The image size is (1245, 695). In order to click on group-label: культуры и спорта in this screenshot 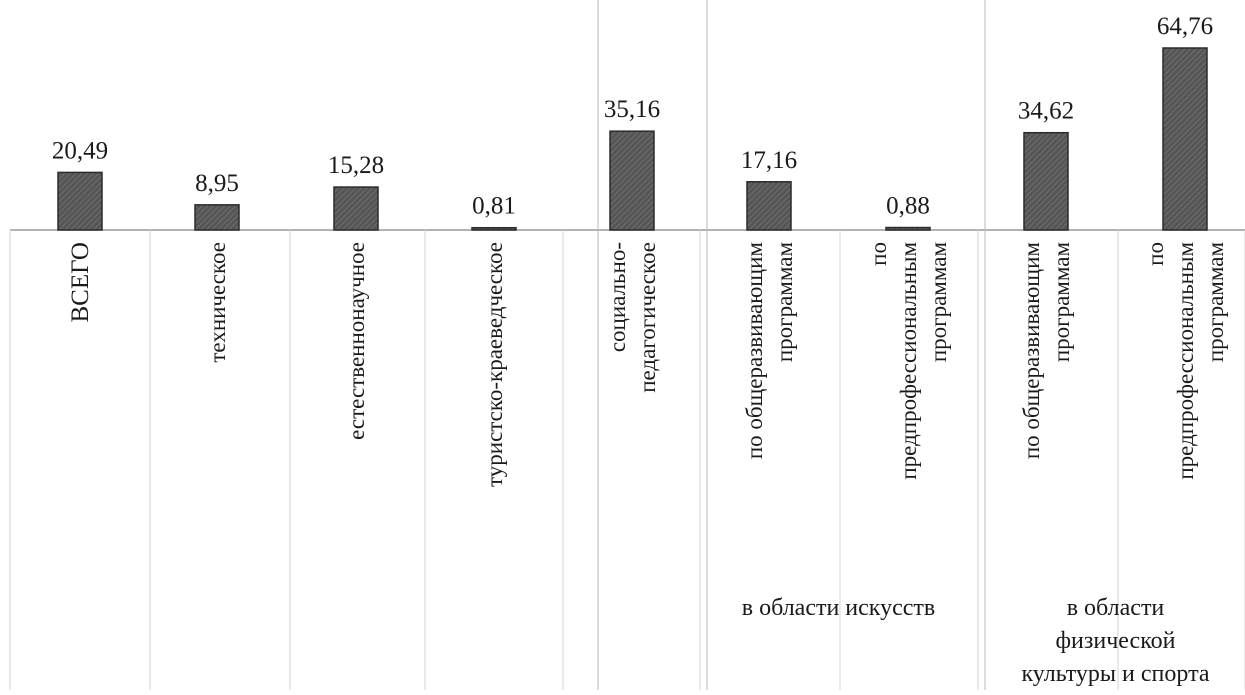, I will do `click(1115, 674)`.